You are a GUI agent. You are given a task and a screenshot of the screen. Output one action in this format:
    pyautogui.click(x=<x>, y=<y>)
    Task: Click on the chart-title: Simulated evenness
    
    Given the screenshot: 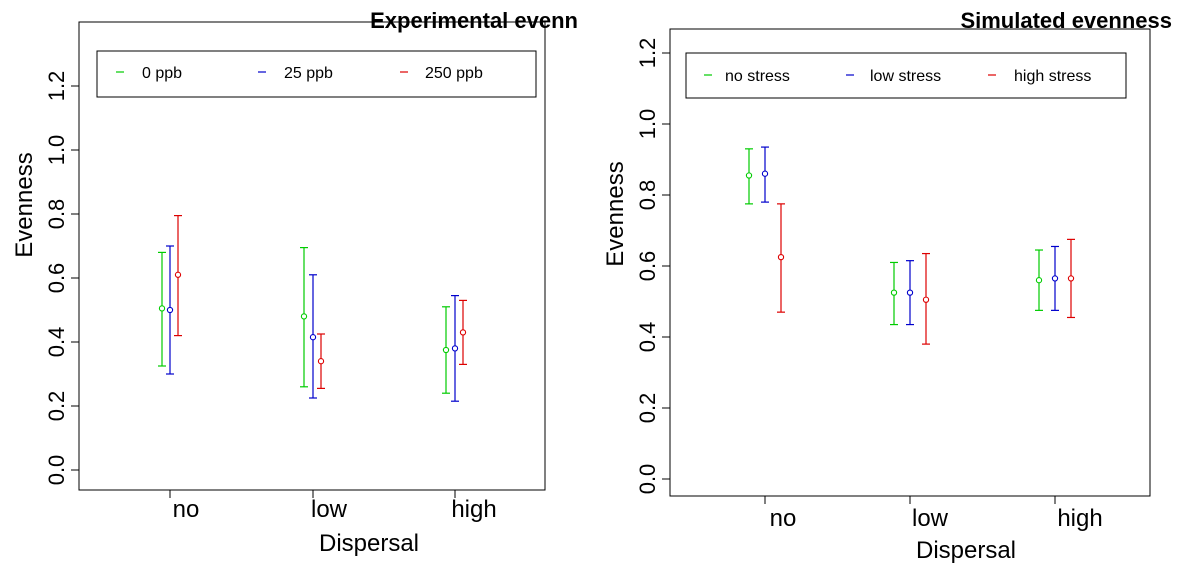 What is the action you would take?
    pyautogui.click(x=1066, y=20)
    